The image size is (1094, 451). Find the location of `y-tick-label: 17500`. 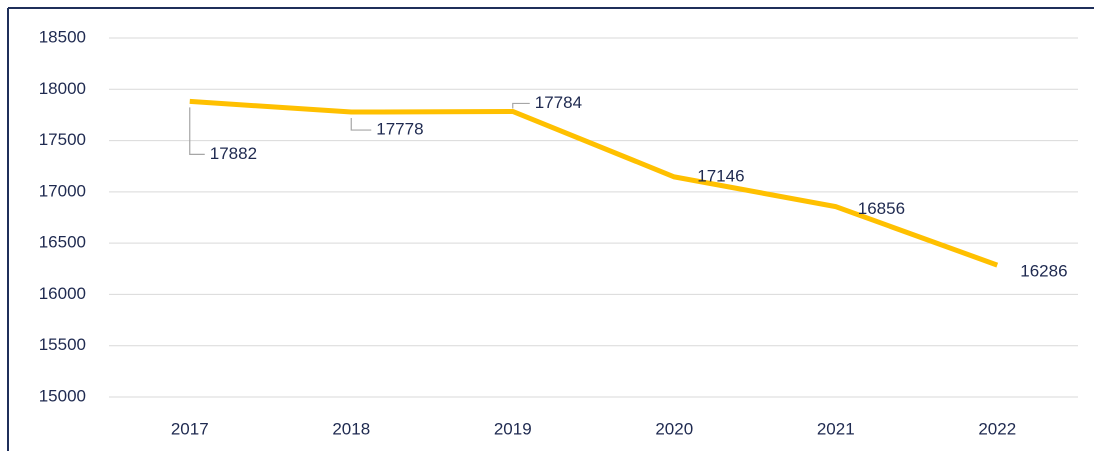

y-tick-label: 17500 is located at coordinates (62, 139).